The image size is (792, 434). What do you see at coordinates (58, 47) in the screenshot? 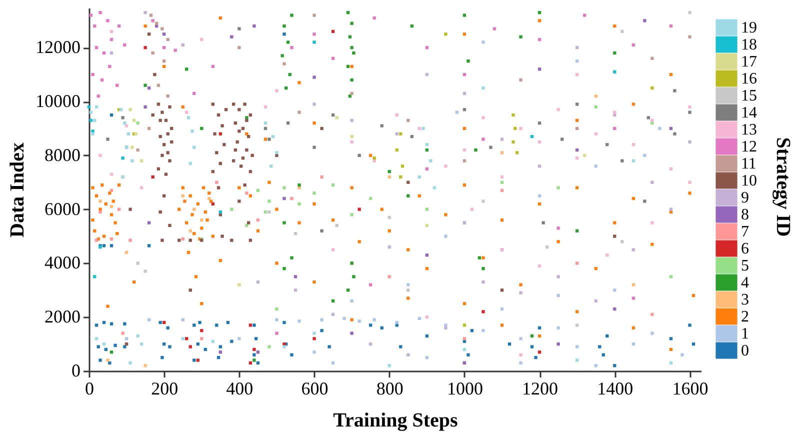
I see `y-tick-label: 12000` at bounding box center [58, 47].